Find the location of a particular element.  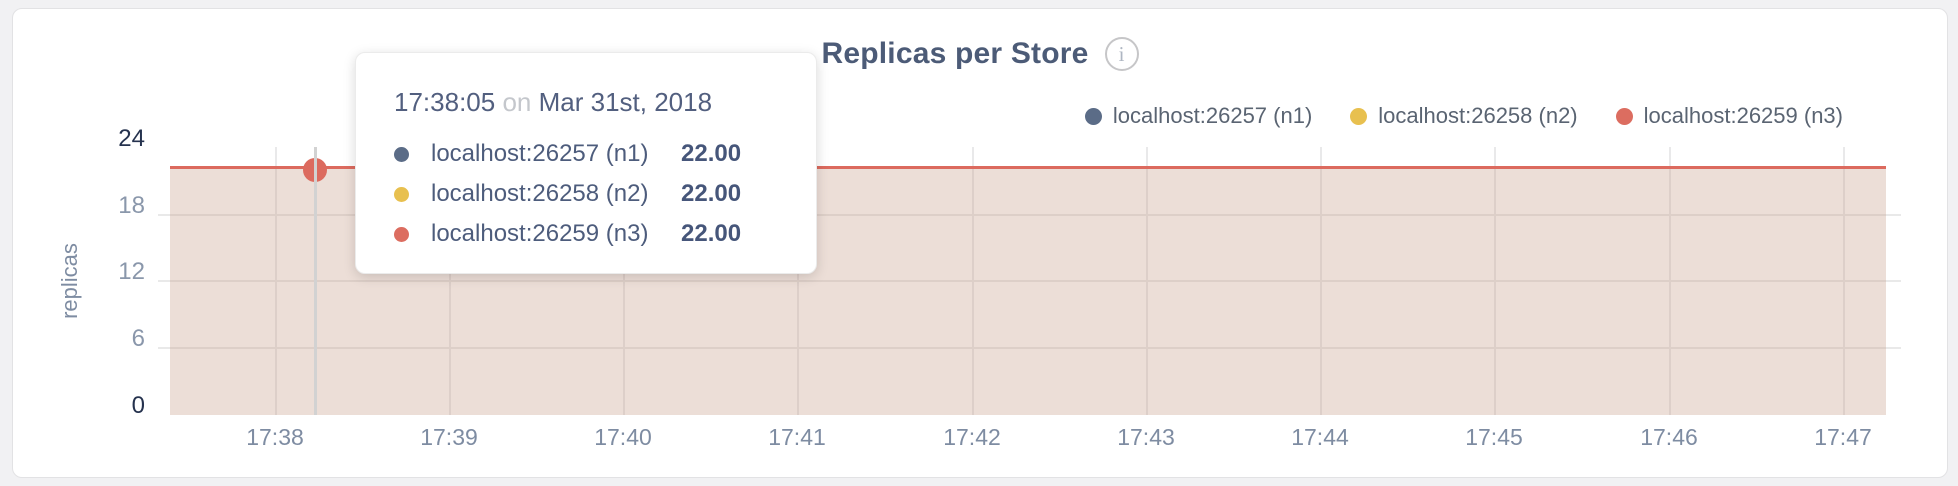

tooltip-time: 17:38:05 is located at coordinates (445, 102).